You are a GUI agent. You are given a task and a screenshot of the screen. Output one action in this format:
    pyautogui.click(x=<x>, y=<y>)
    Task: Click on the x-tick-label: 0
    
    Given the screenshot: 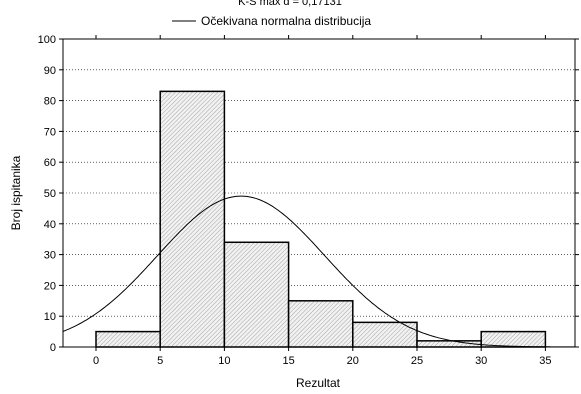 What is the action you would take?
    pyautogui.click(x=96, y=361)
    